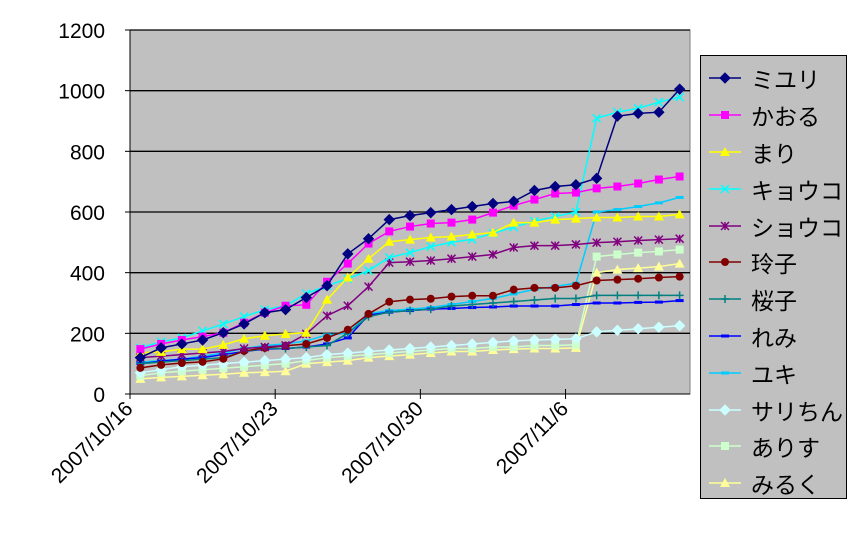  I want to click on legend-label: サリちん, so click(797, 412).